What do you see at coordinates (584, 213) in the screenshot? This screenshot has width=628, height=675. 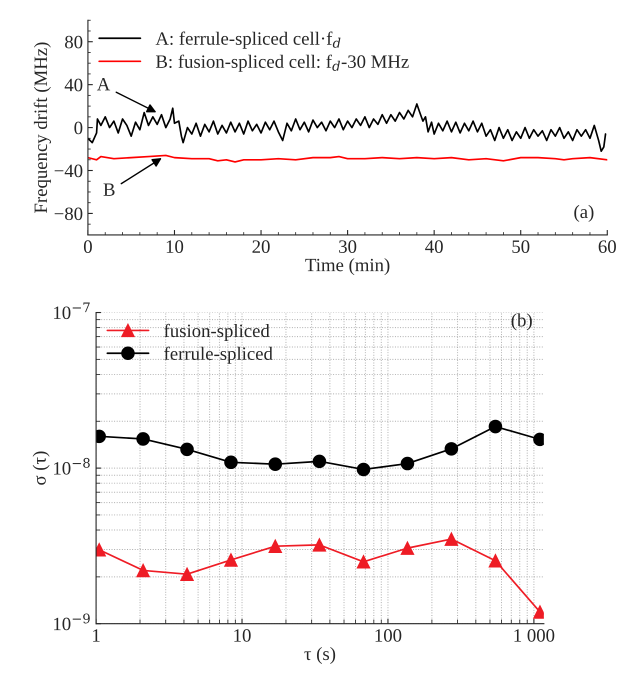 I see `annotation: (a)` at bounding box center [584, 213].